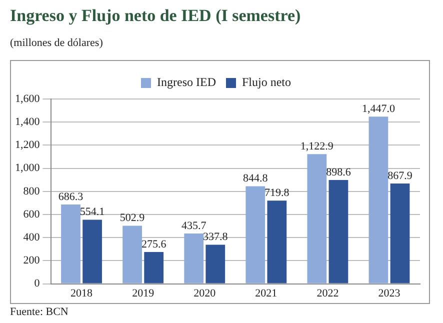 Image resolution: width=443 pixels, height=323 pixels. I want to click on legend-label: Flujo neto, so click(267, 82).